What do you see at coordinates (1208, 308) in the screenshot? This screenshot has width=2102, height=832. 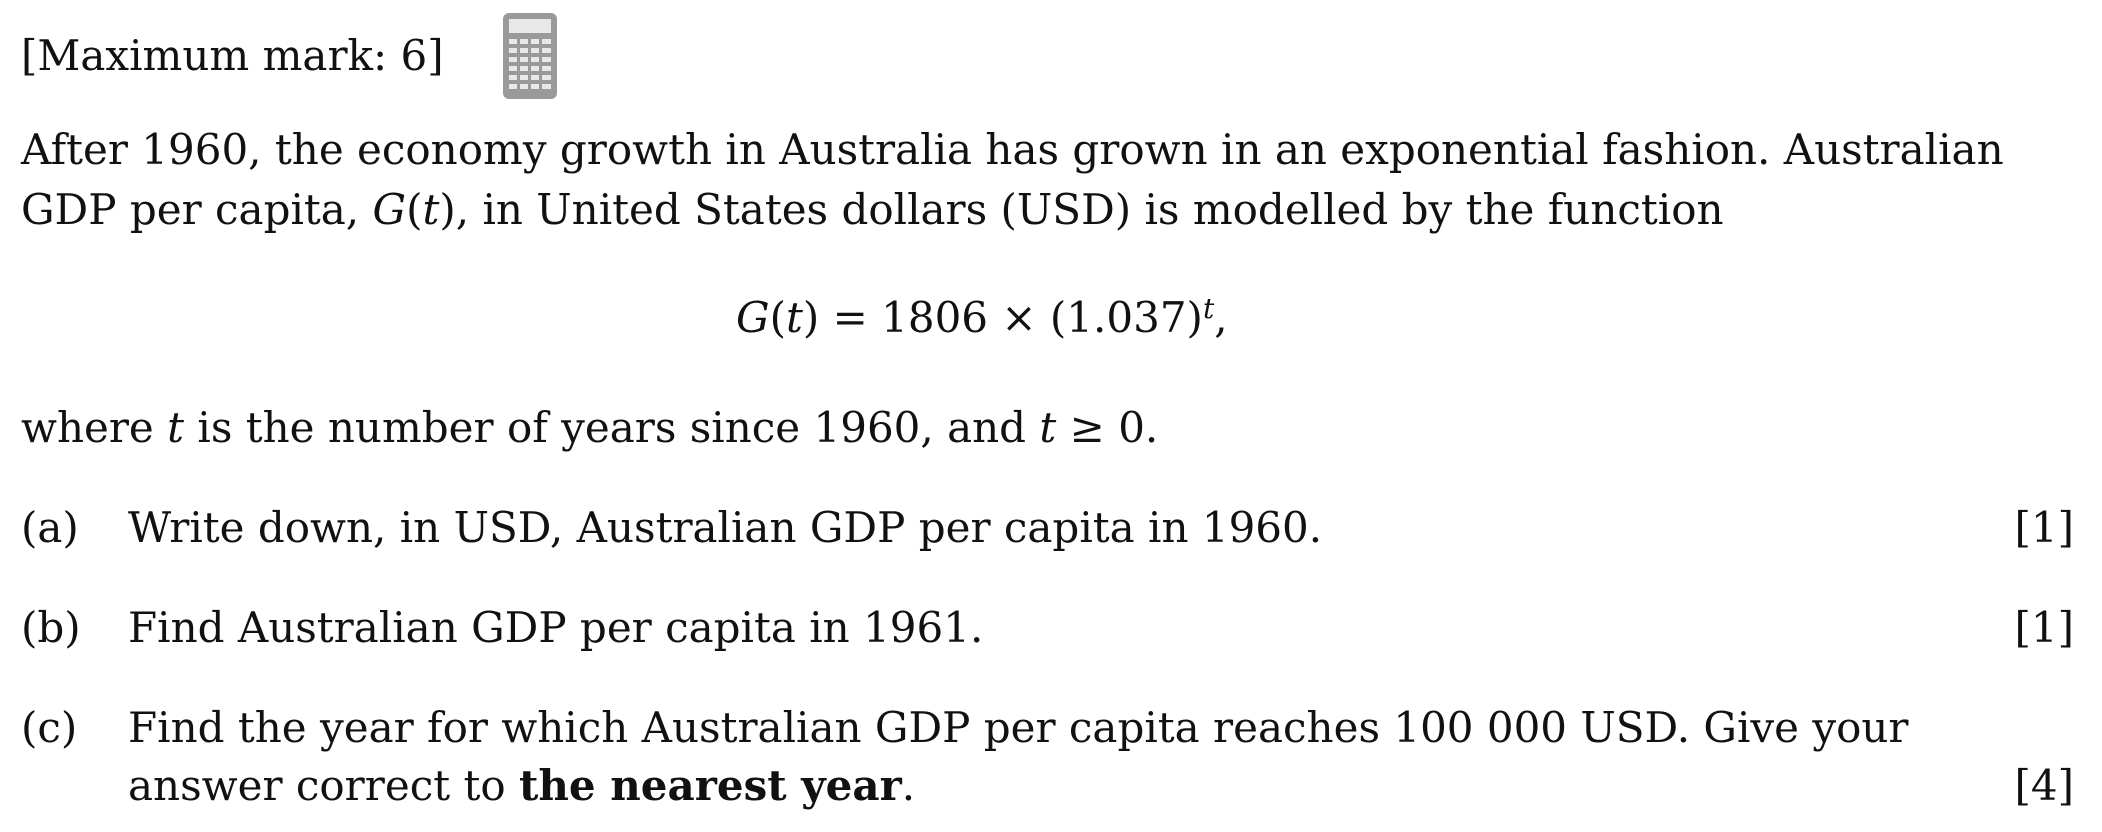 I see `formula-exponent: t` at bounding box center [1208, 308].